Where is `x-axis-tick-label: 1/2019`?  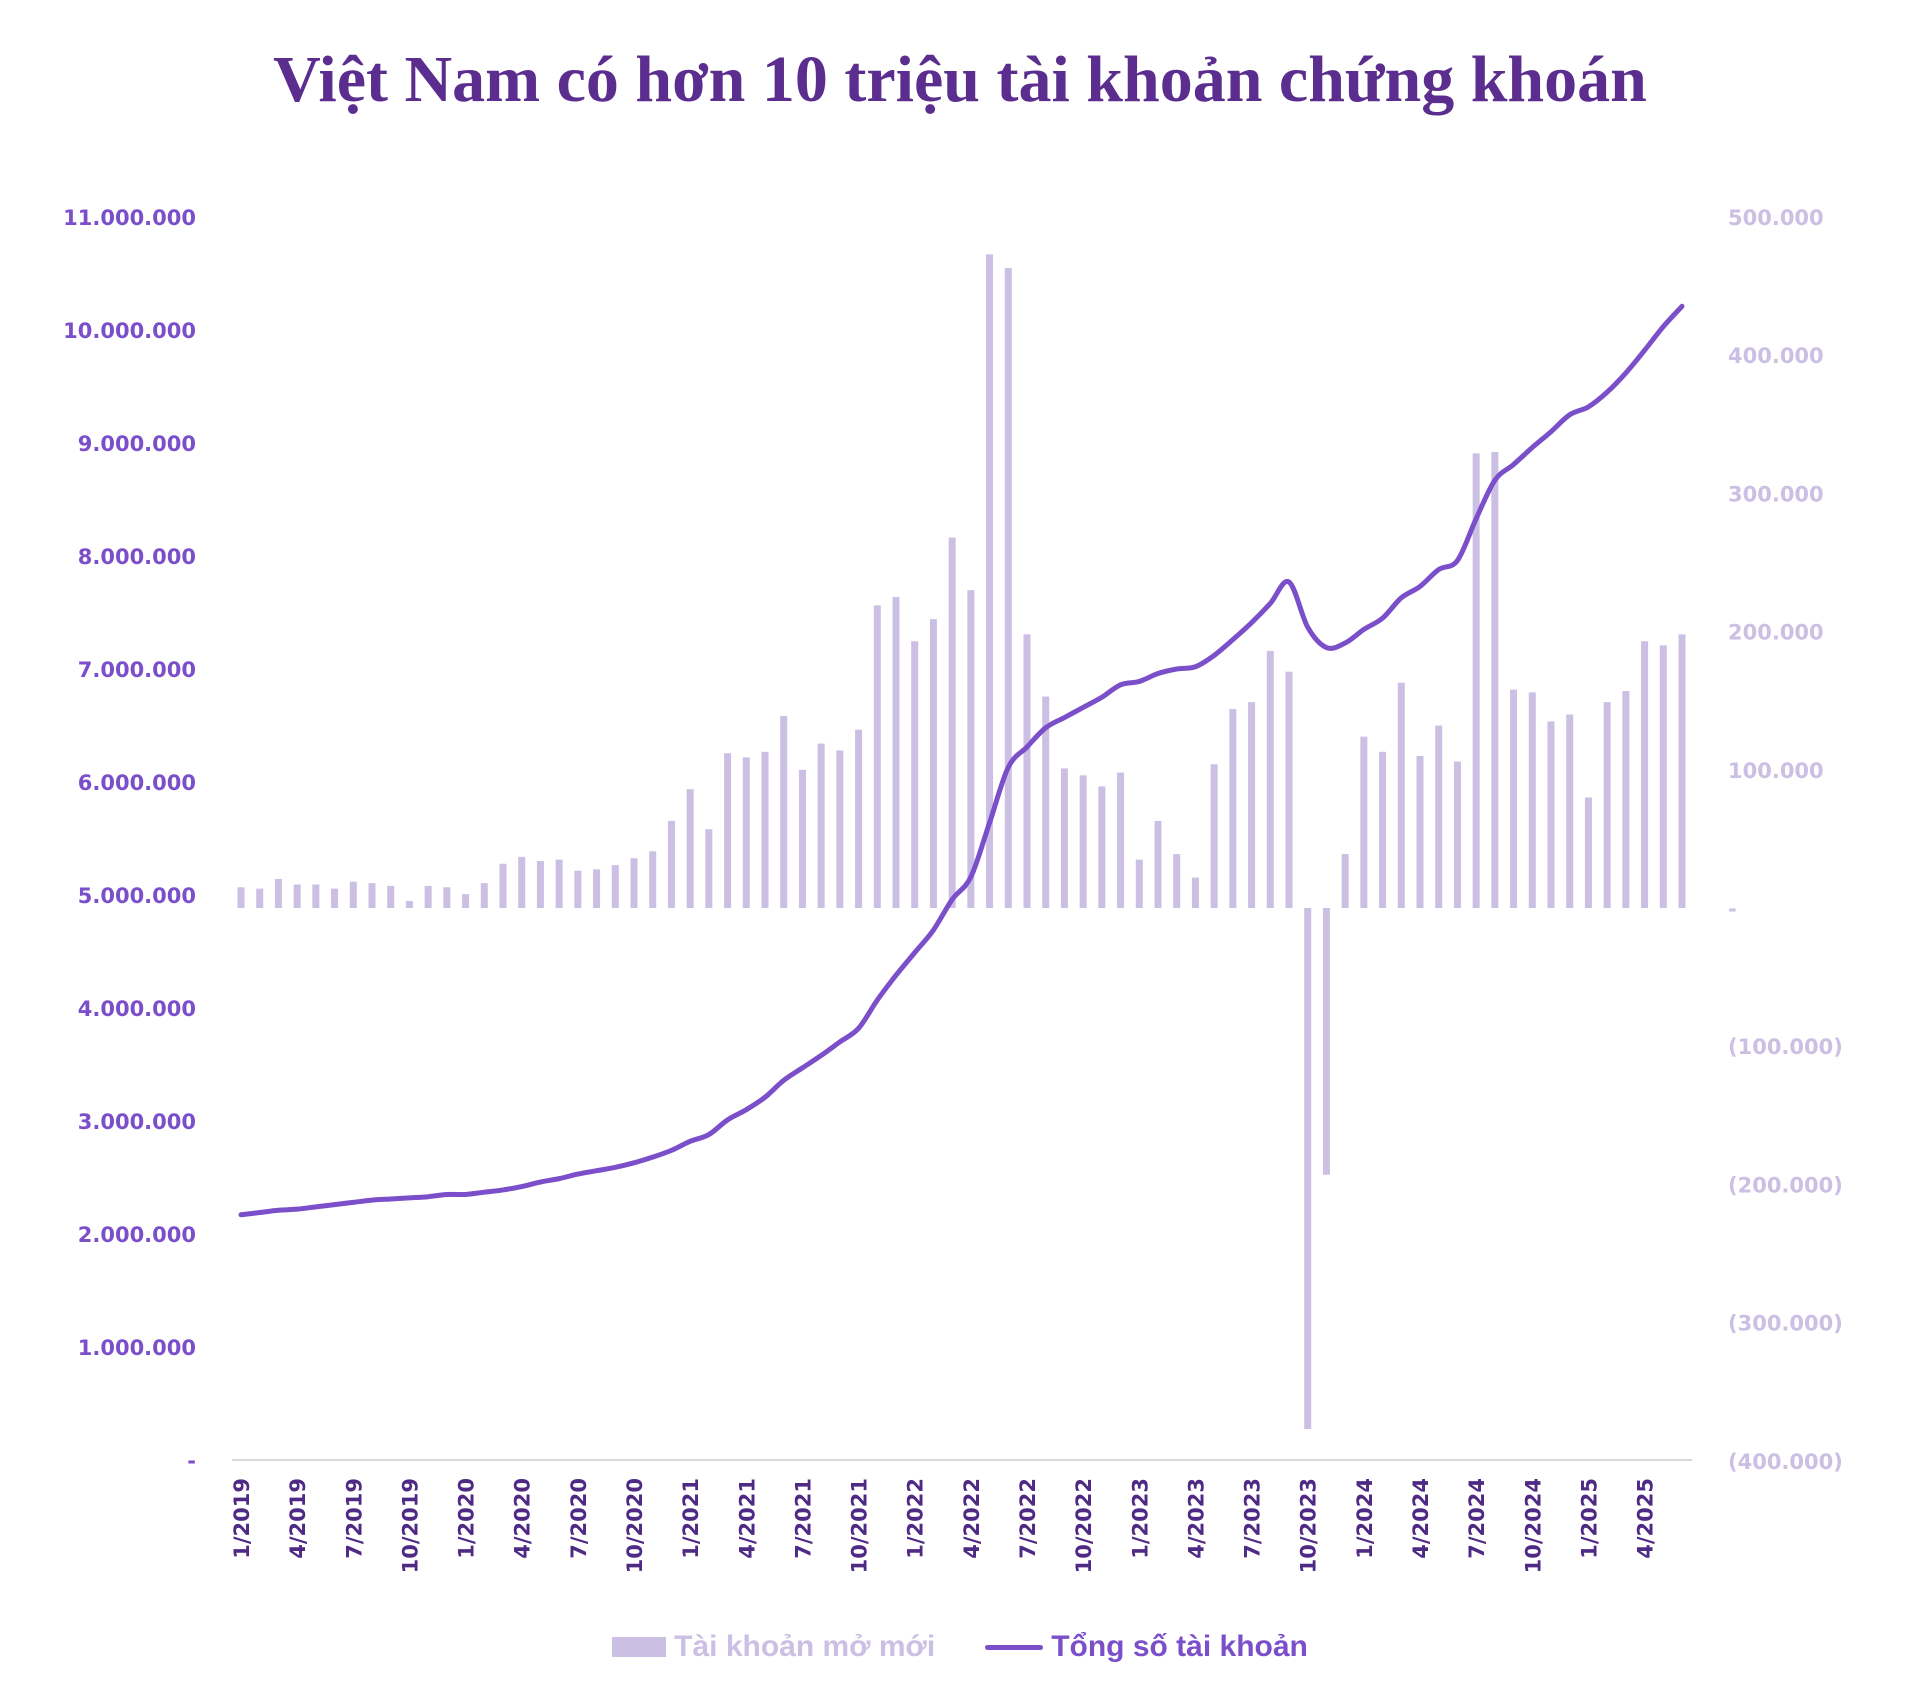 x-axis-tick-label: 1/2019 is located at coordinates (242, 1518).